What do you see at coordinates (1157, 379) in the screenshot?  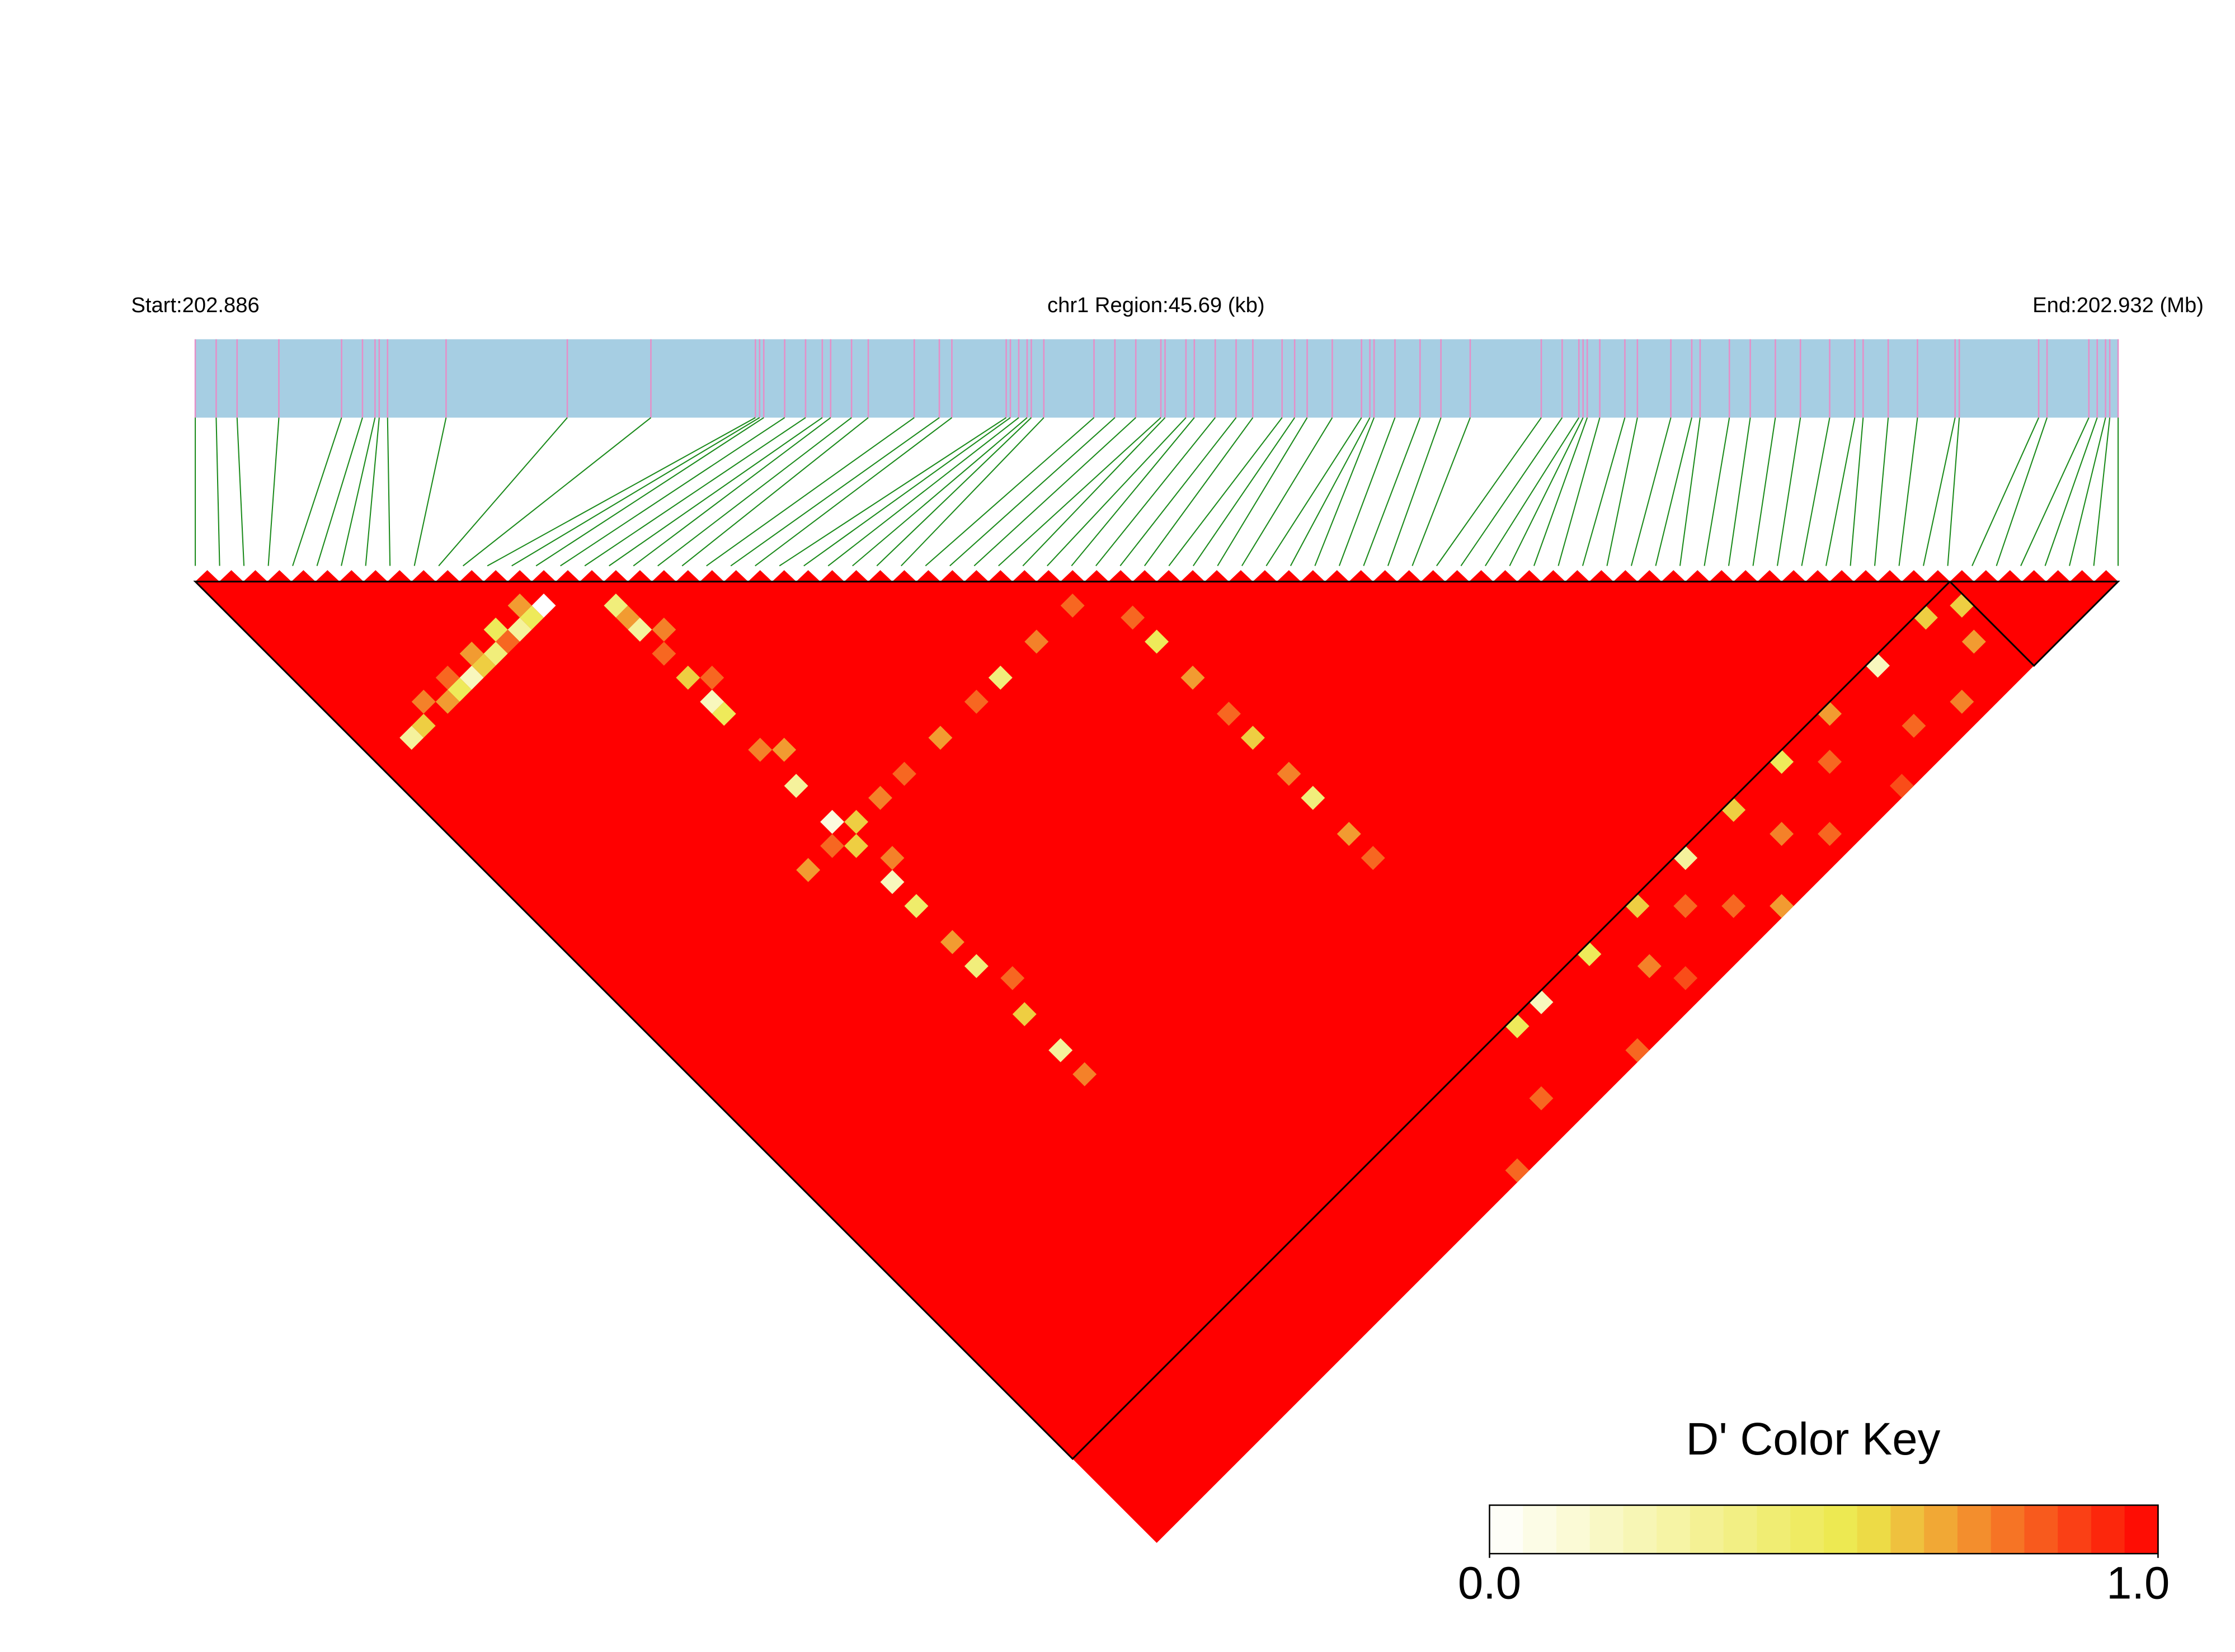 I see `region-bar` at bounding box center [1157, 379].